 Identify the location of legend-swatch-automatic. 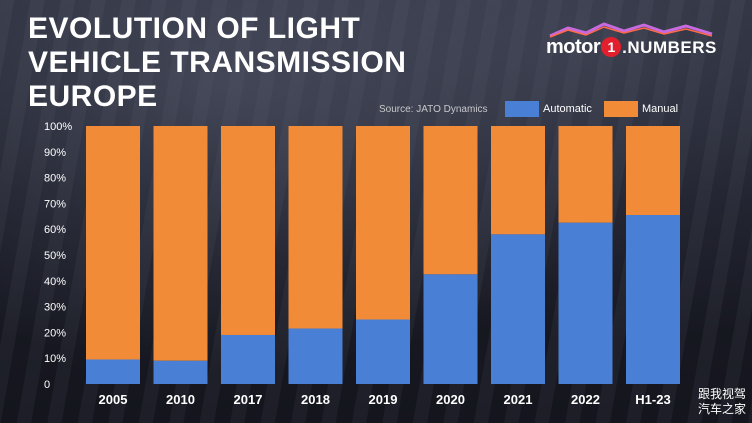
(522, 109).